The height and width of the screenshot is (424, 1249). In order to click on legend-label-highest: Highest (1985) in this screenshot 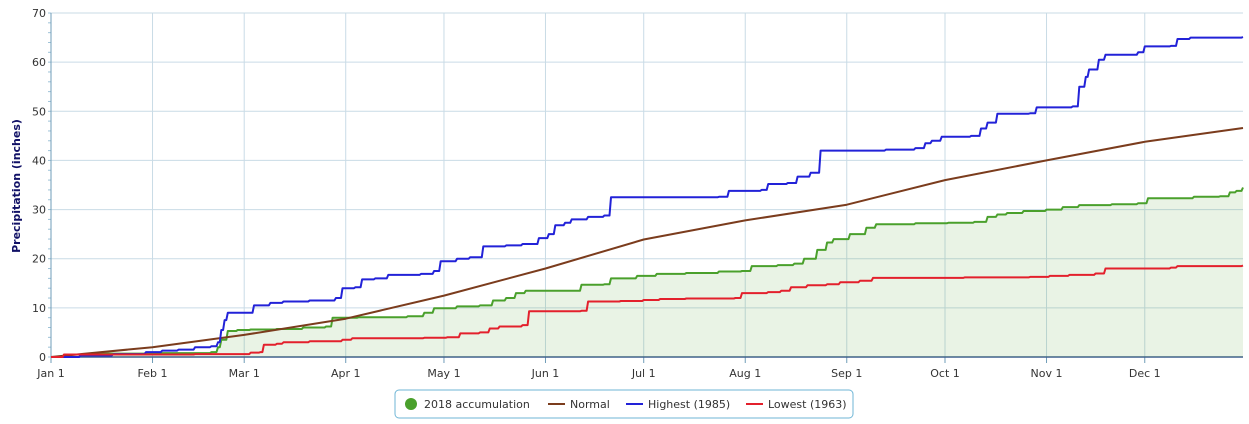, I will do `click(689, 404)`.